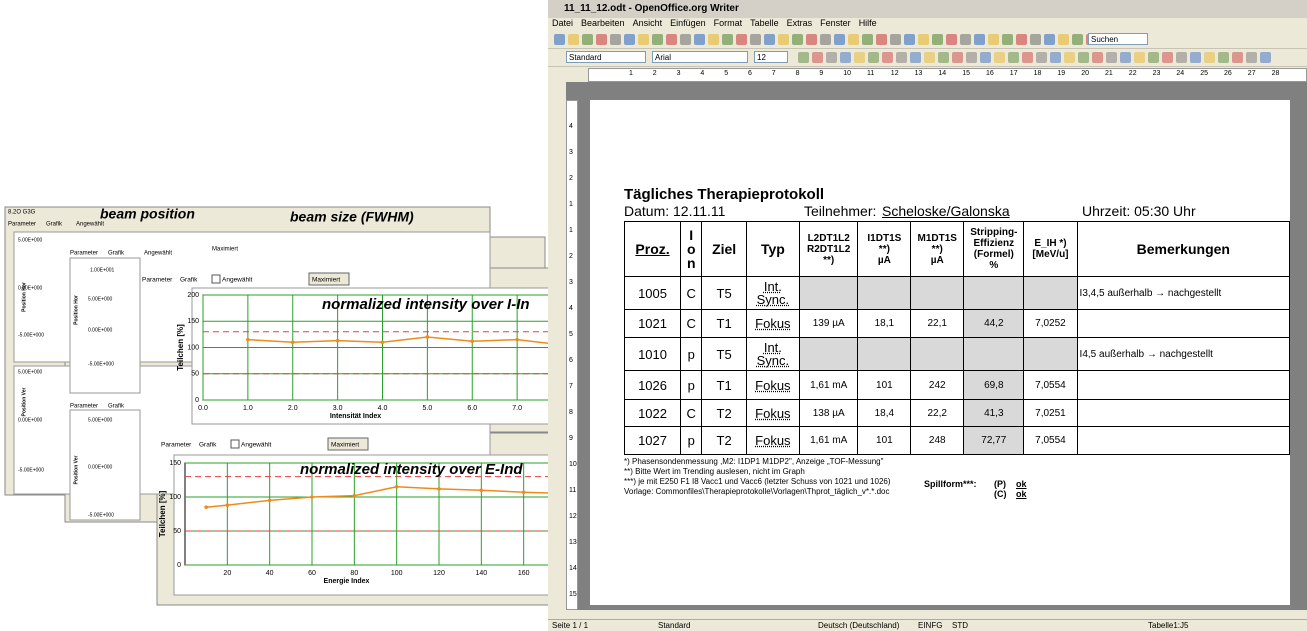  I want to click on menu-item: Datei, so click(563, 23).